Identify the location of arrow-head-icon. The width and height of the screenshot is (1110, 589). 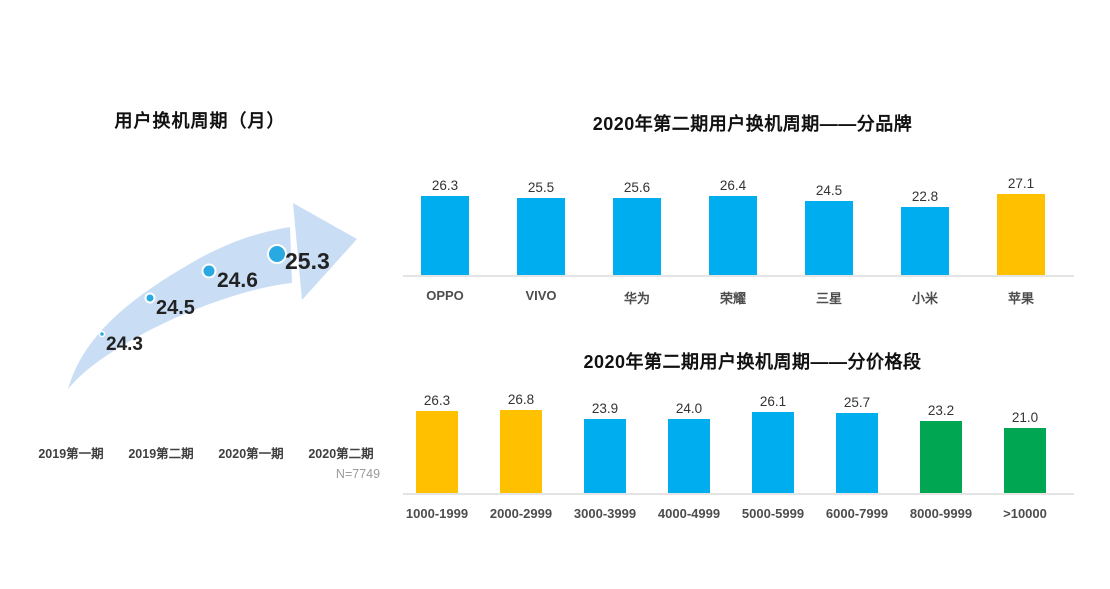
(325, 251).